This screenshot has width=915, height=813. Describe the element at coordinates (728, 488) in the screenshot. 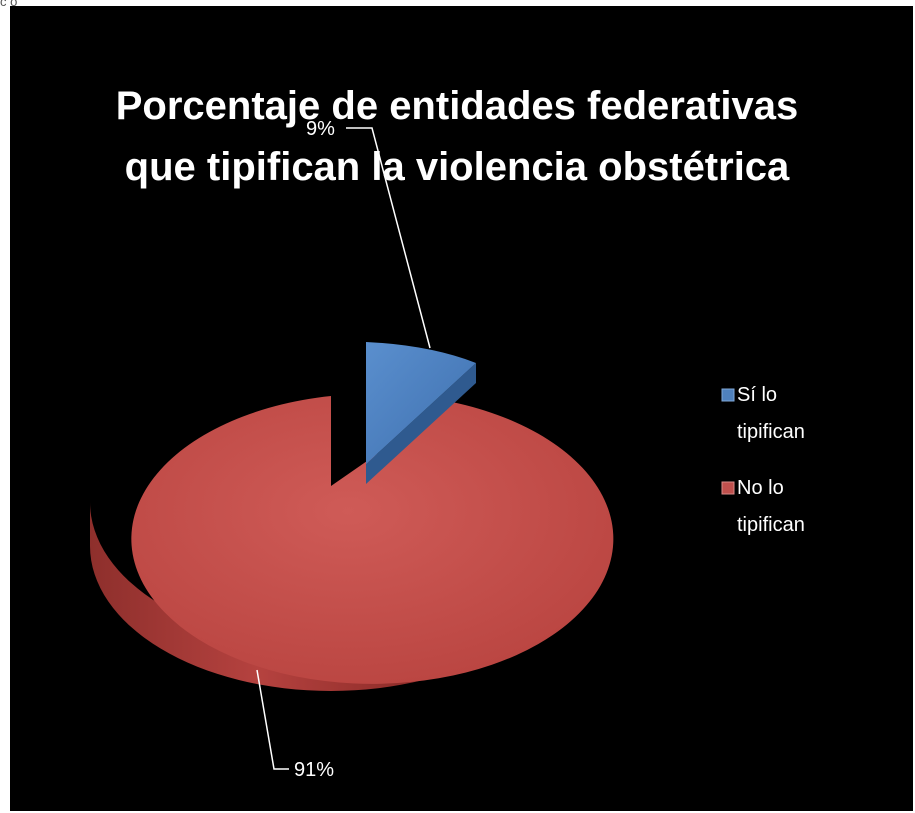

I see `legend-swatch-no-lo-tipifican` at that location.